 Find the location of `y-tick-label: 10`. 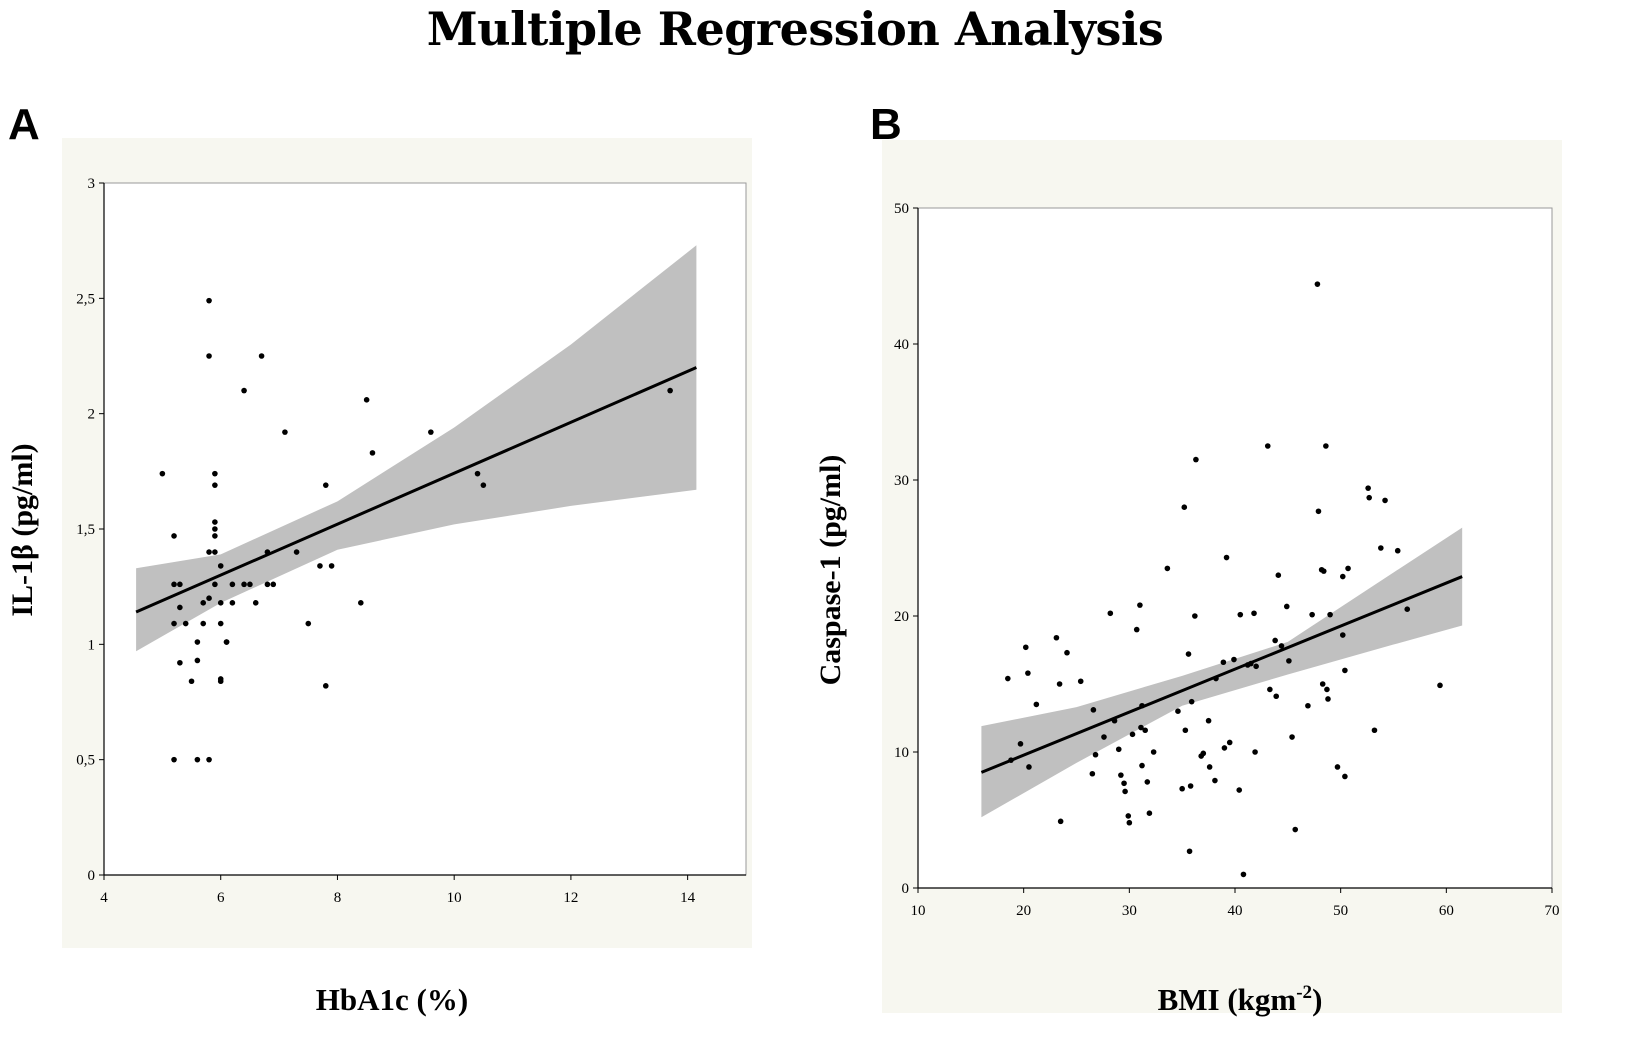

y-tick-label: 10 is located at coordinates (901, 753).